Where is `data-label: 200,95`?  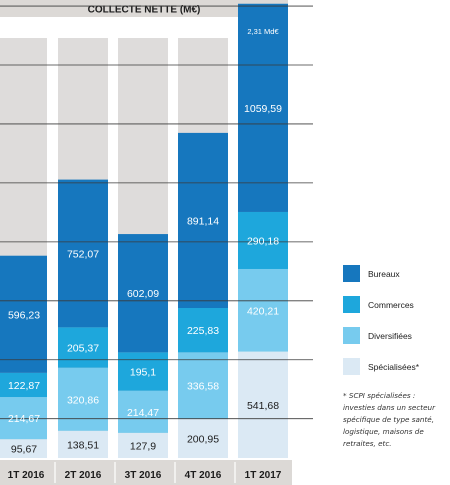 data-label: 200,95 is located at coordinates (203, 439).